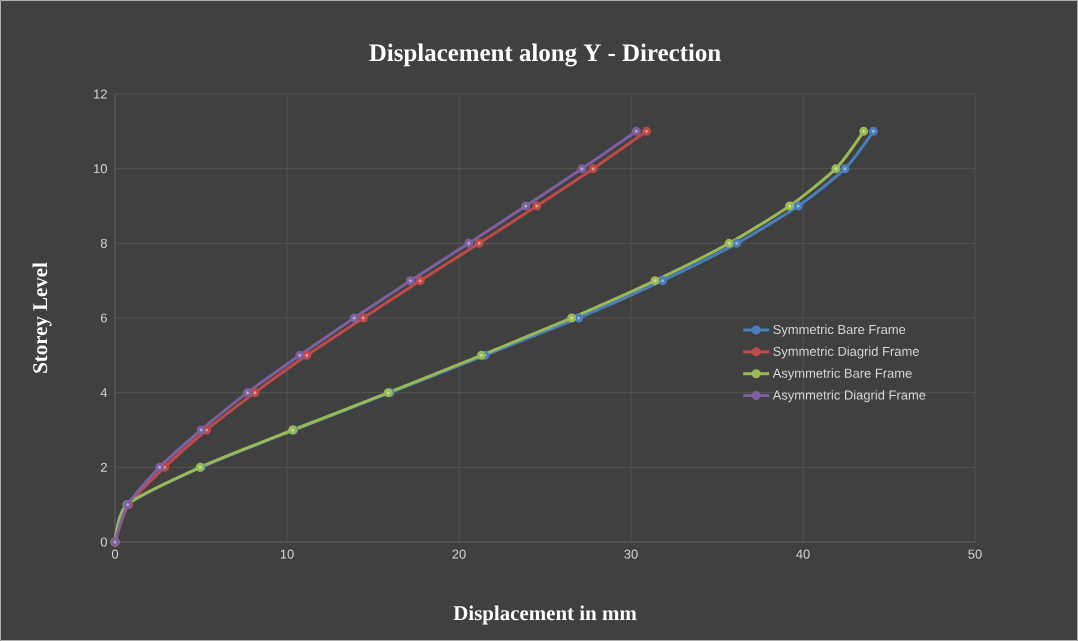 The image size is (1078, 641). I want to click on x-tick-label: 40, so click(803, 554).